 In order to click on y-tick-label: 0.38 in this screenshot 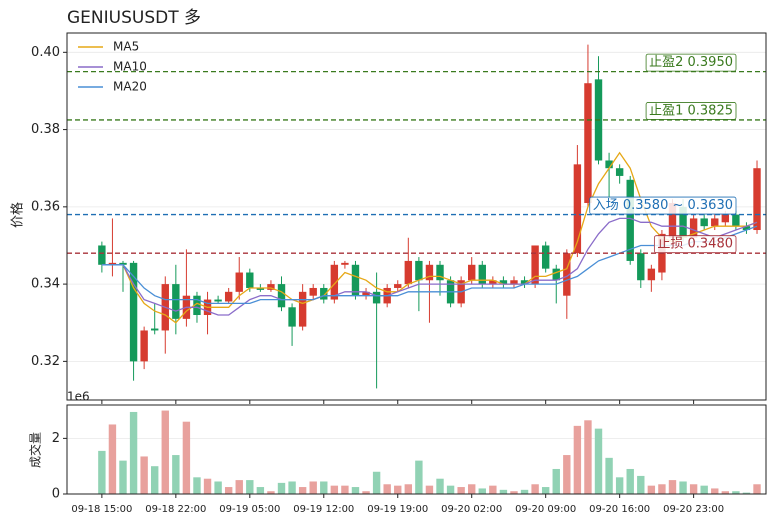, I will do `click(45, 129)`.